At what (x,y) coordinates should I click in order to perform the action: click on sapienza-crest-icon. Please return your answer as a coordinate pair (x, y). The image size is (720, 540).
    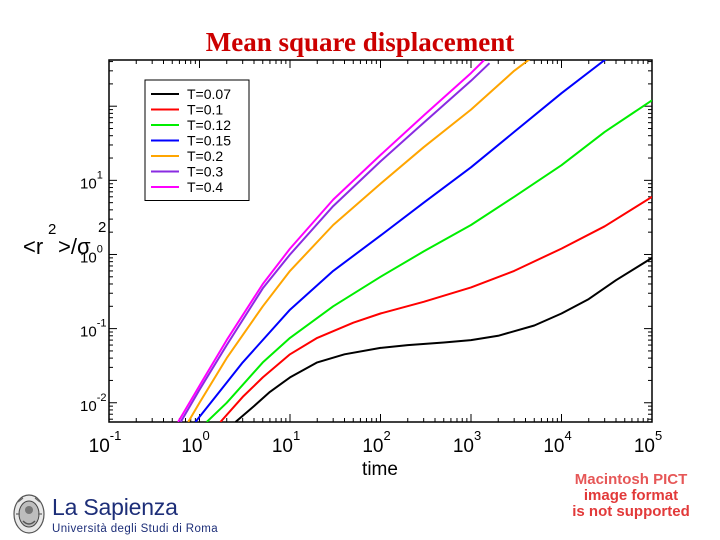
    Looking at the image, I should click on (29, 514).